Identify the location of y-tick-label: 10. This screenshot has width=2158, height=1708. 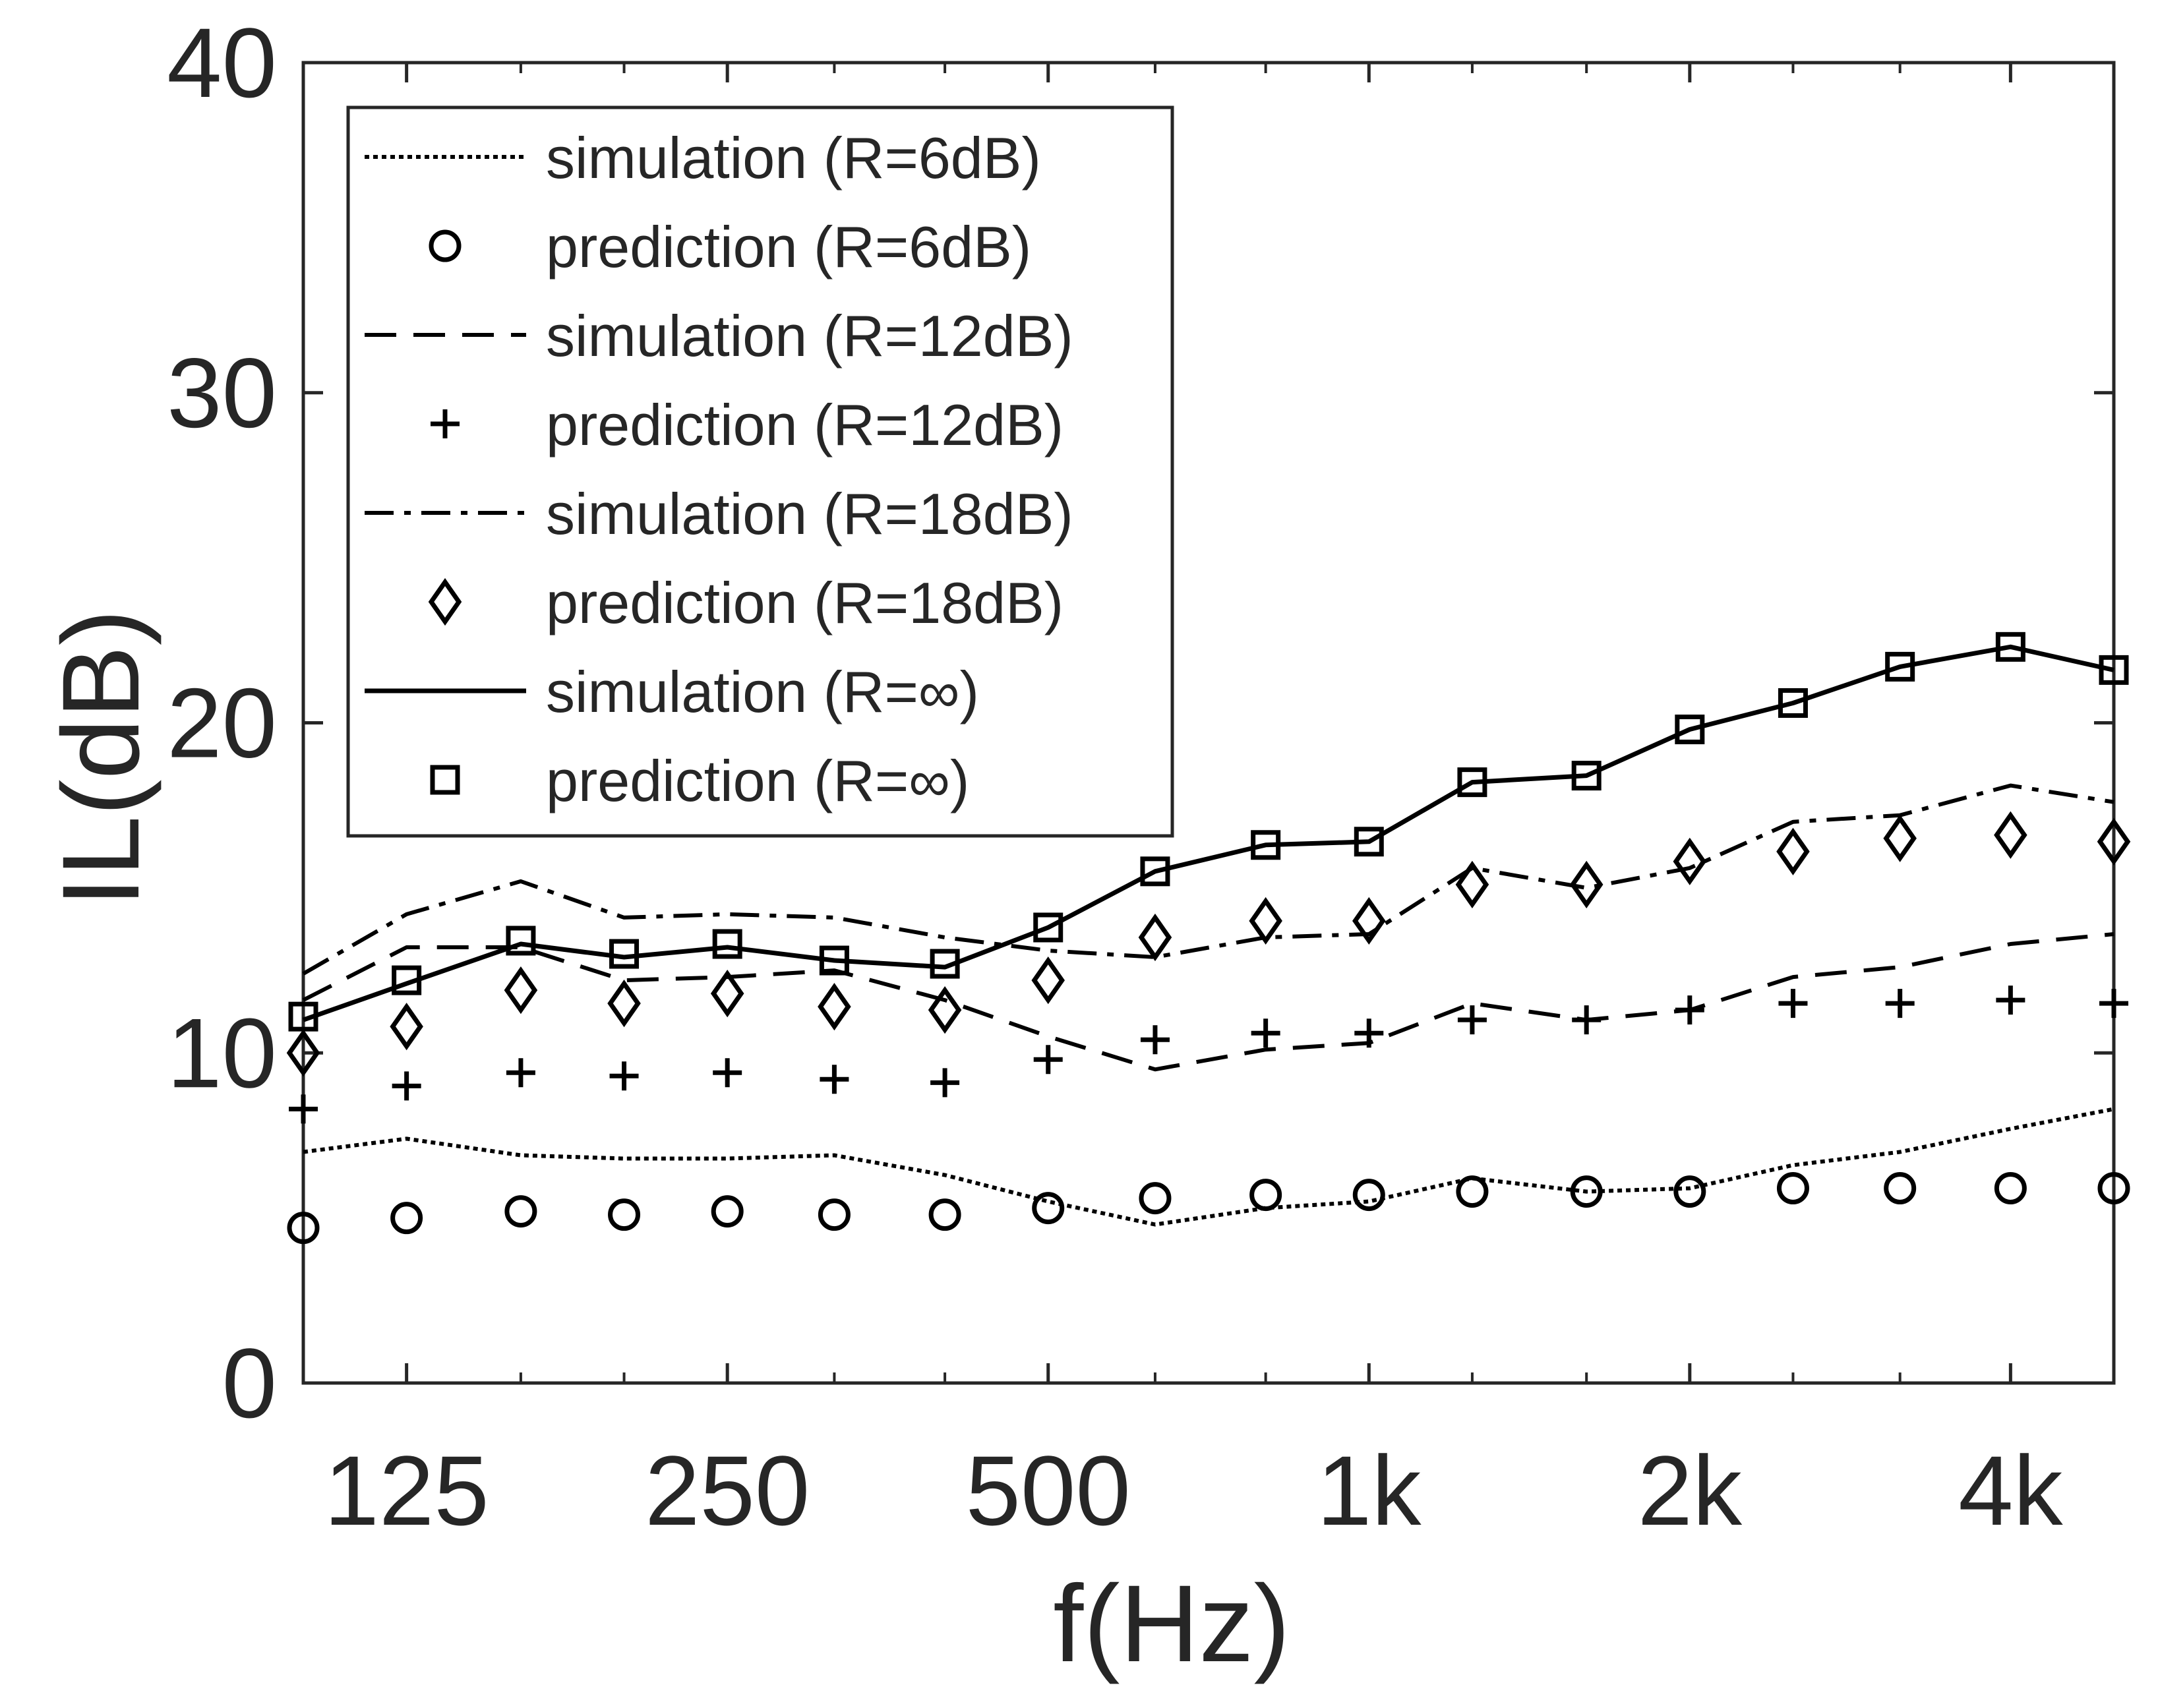
(222, 1052).